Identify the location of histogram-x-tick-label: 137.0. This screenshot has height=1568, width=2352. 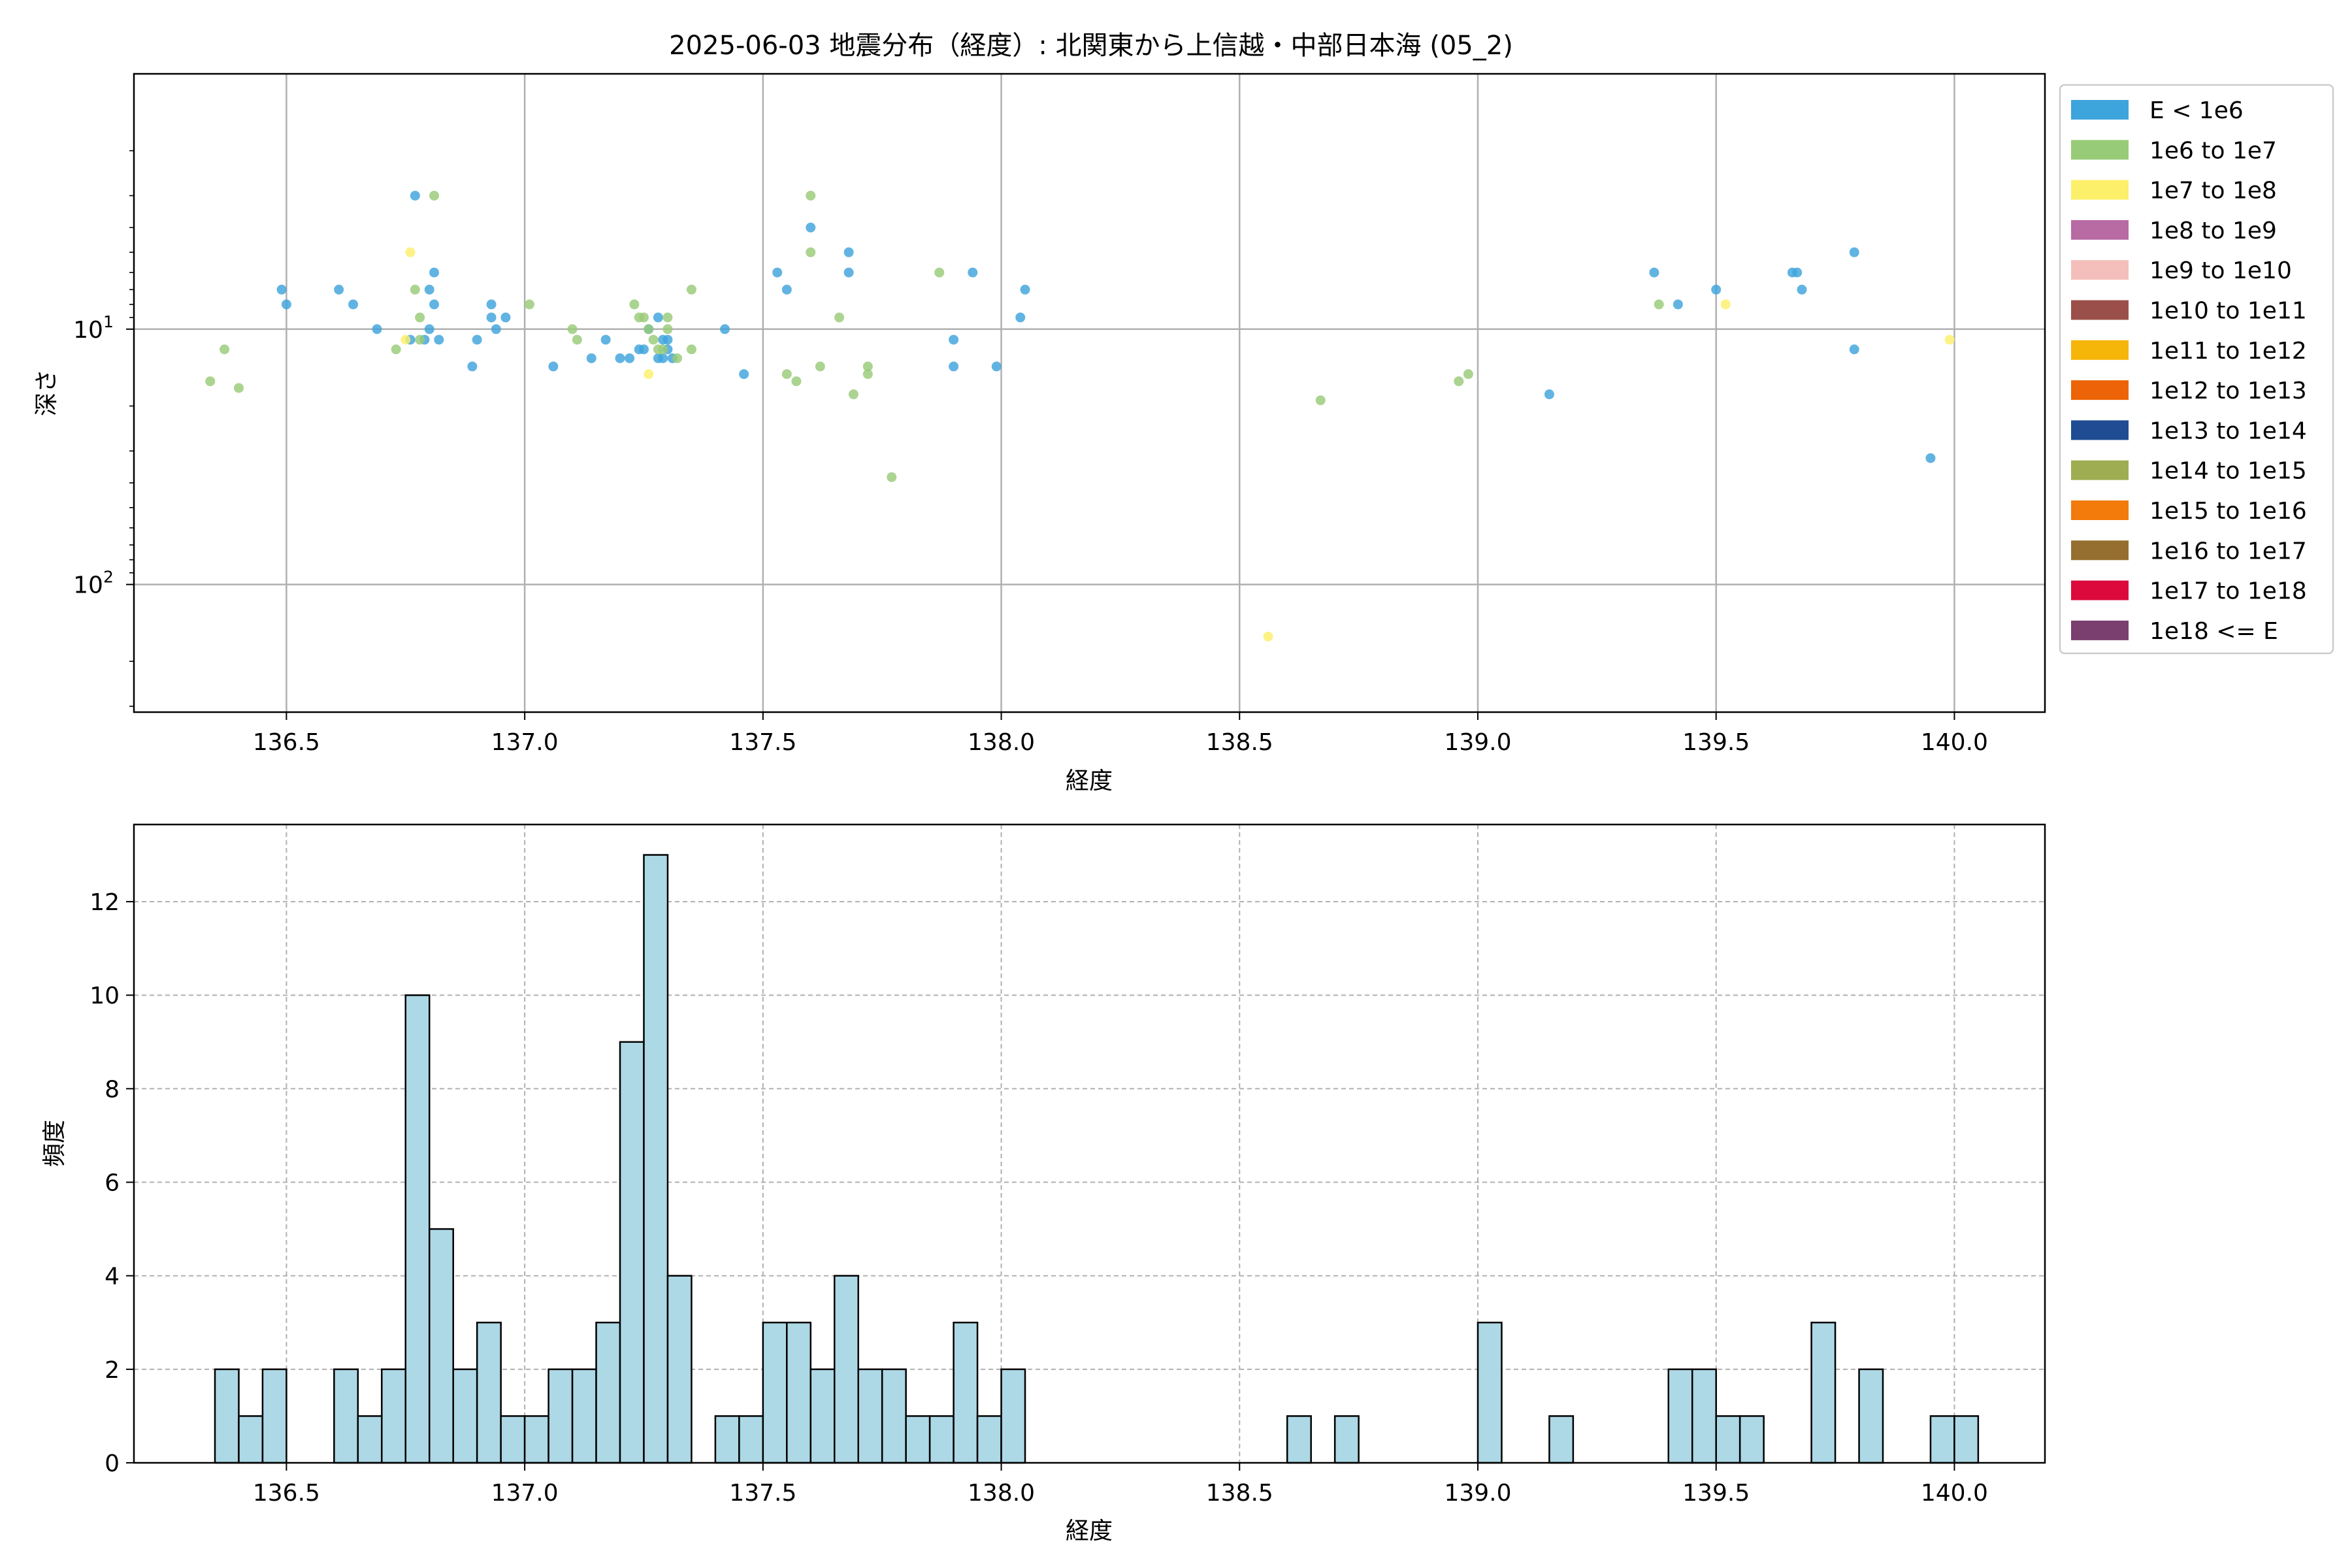
(525, 1493).